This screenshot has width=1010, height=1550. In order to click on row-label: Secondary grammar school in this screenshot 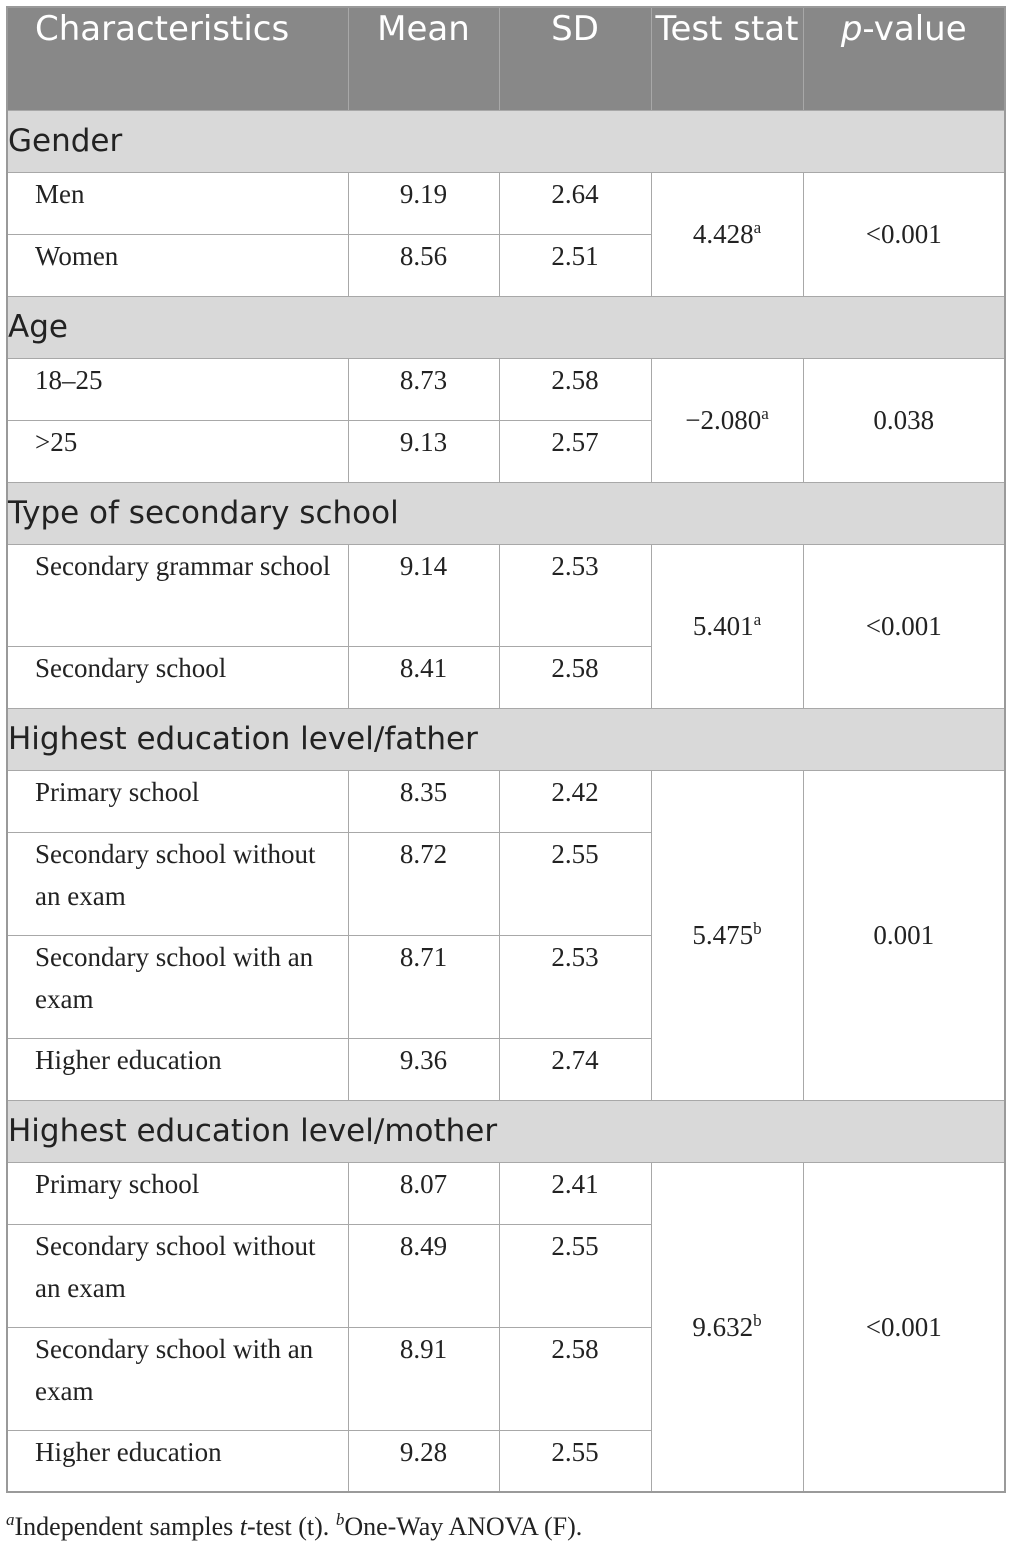, I will do `click(177, 595)`.